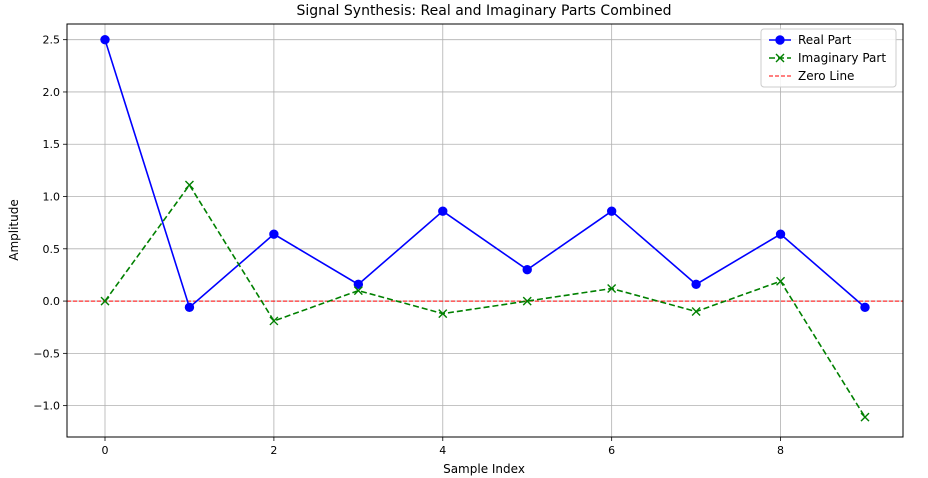 The height and width of the screenshot is (478, 928). I want to click on legend-item: Imaginary Part, so click(827, 58).